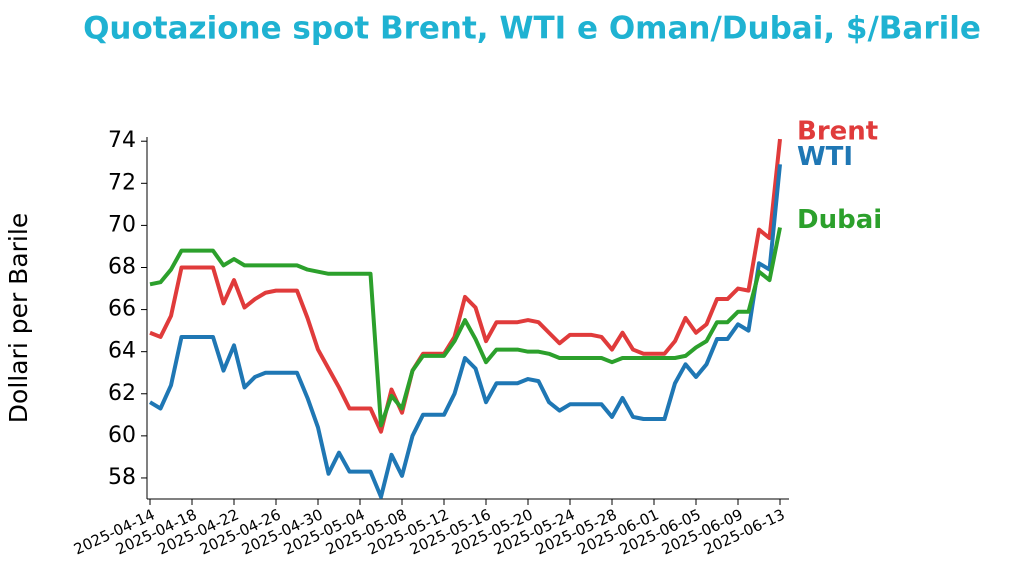 This screenshot has height=580, width=1012. I want to click on y-tick-label: 64, so click(122, 351).